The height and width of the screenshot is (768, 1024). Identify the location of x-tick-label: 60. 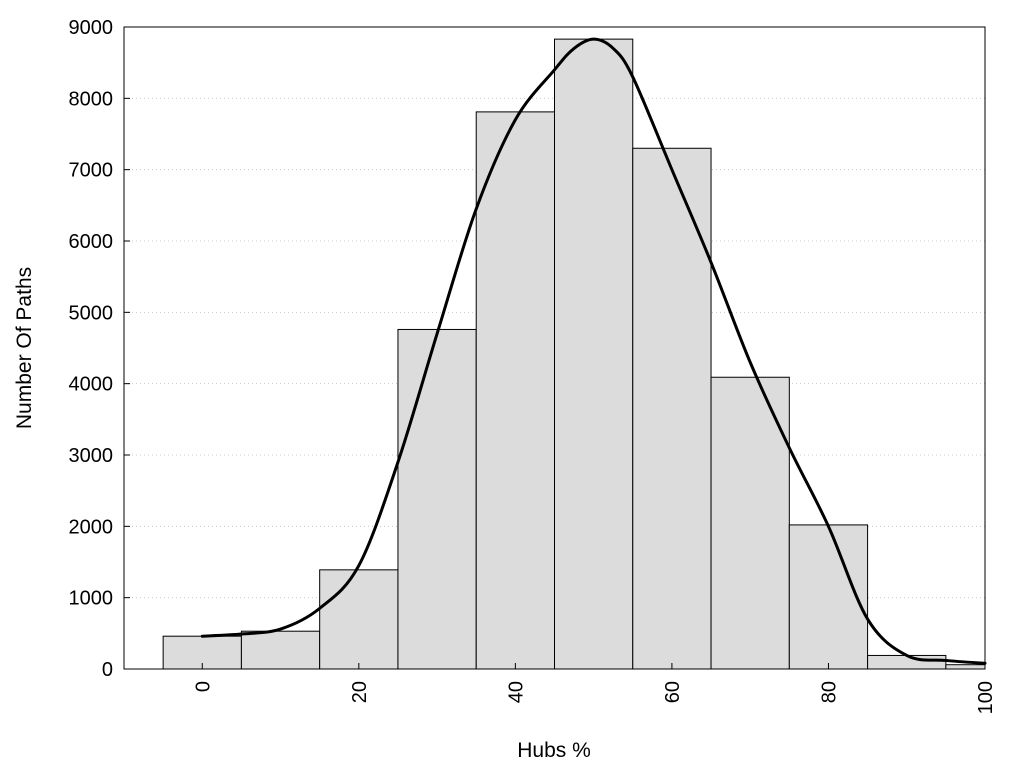
(673, 692).